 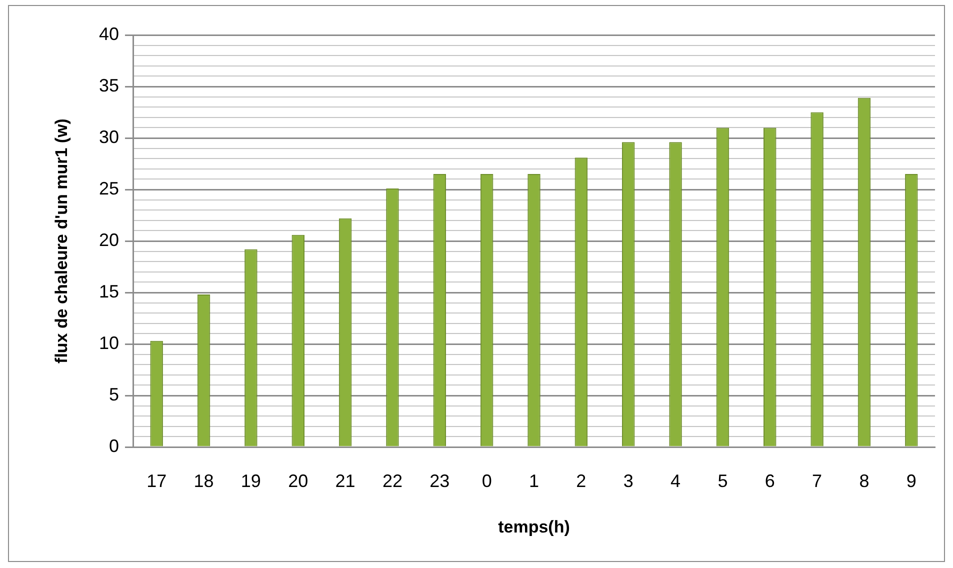 What do you see at coordinates (108, 342) in the screenshot?
I see `y-tick-label: 10` at bounding box center [108, 342].